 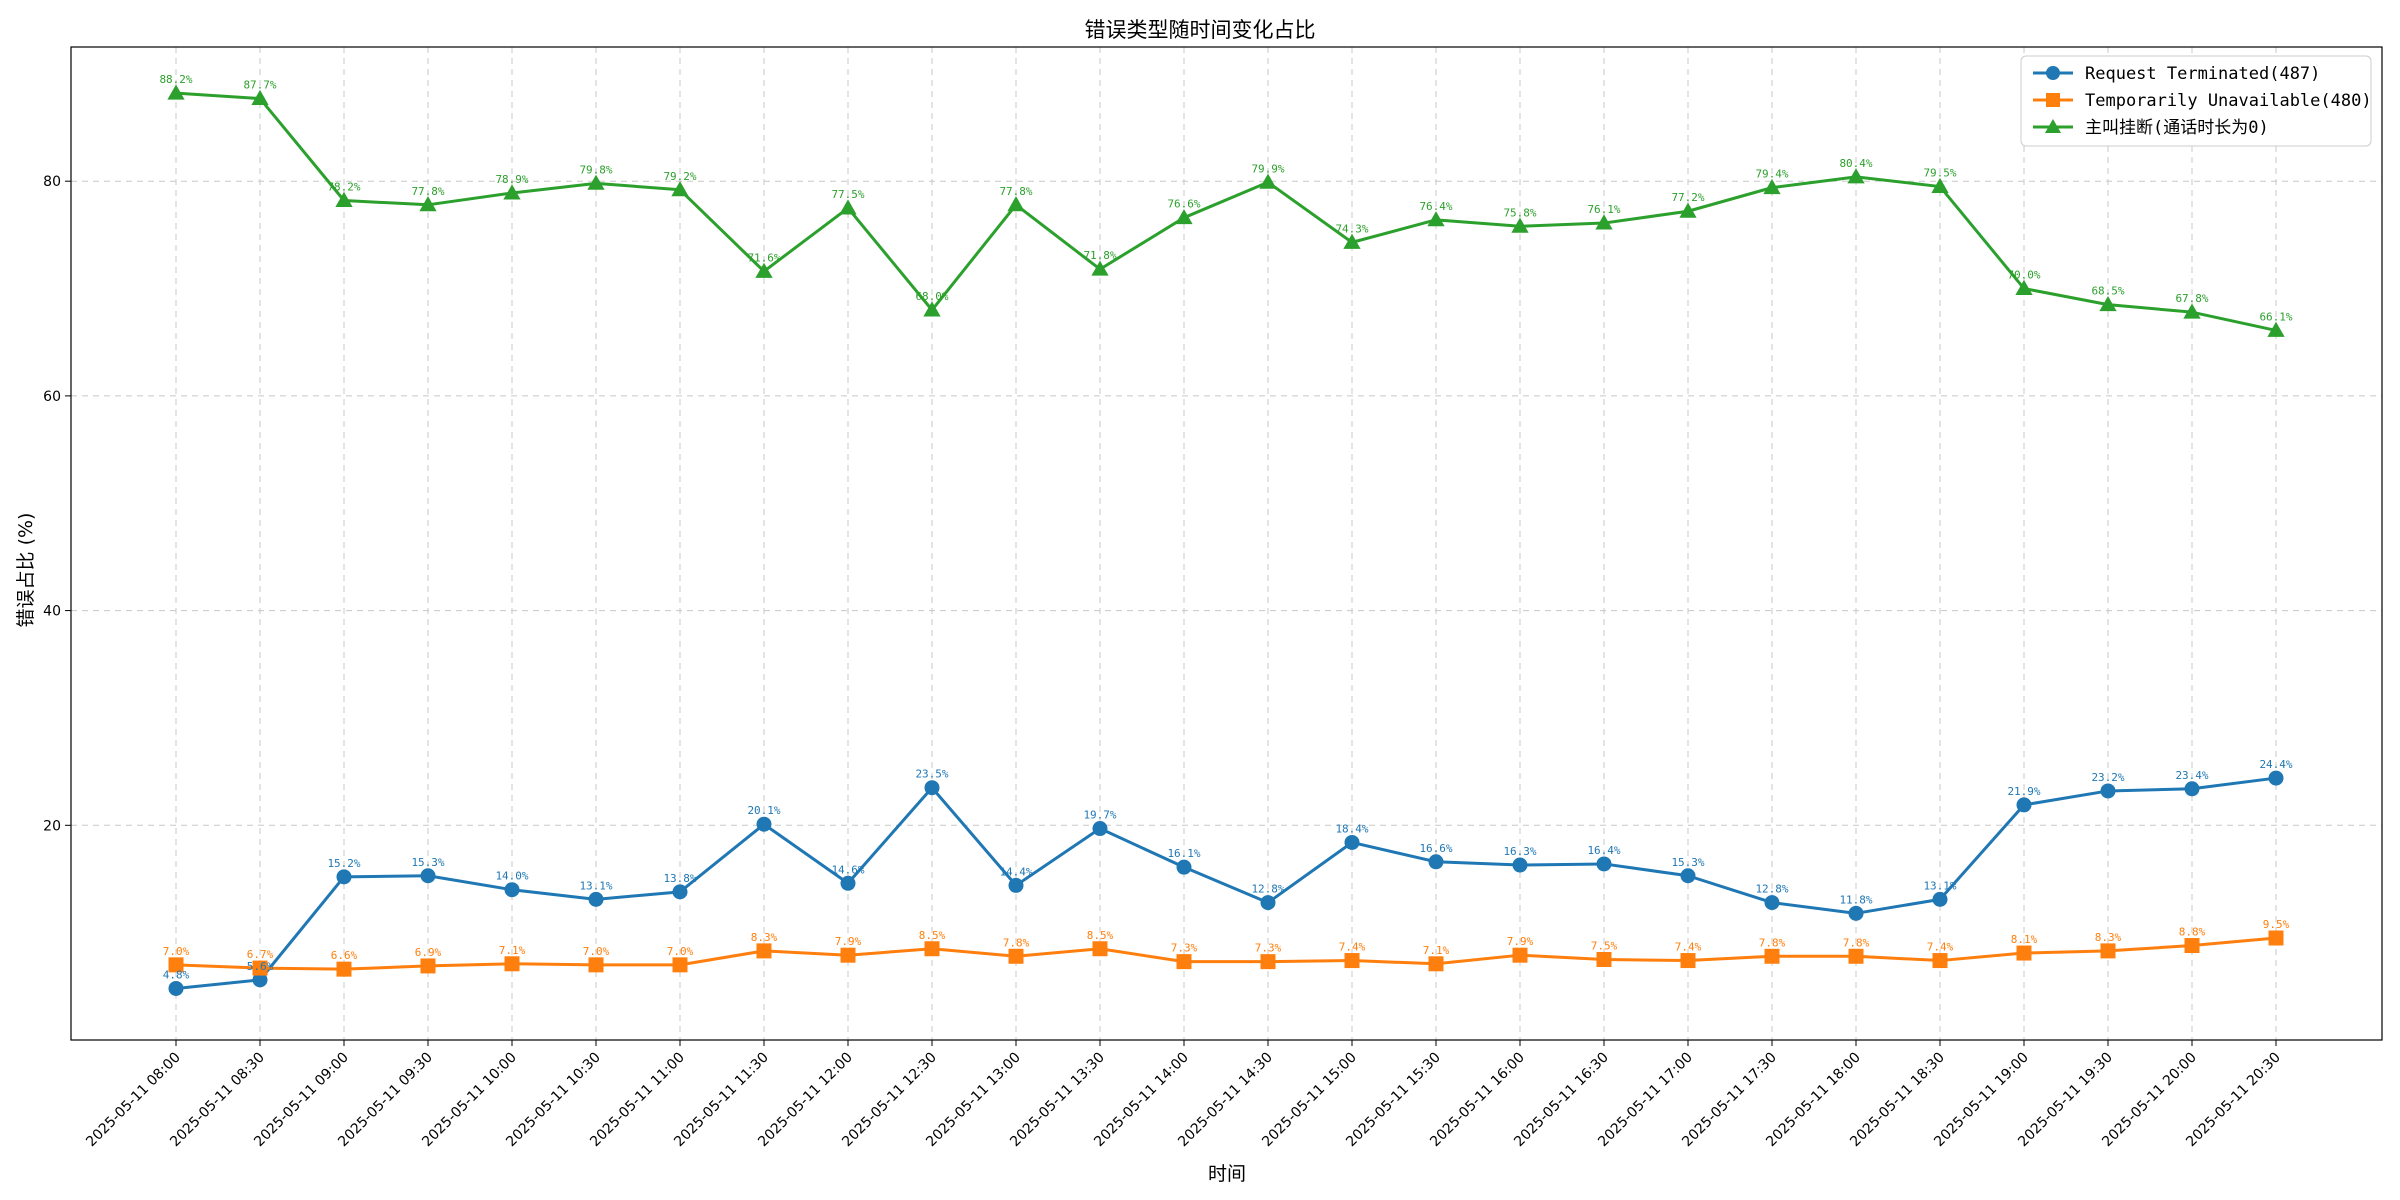 What do you see at coordinates (2192, 932) in the screenshot?
I see `data-label: 8.8%` at bounding box center [2192, 932].